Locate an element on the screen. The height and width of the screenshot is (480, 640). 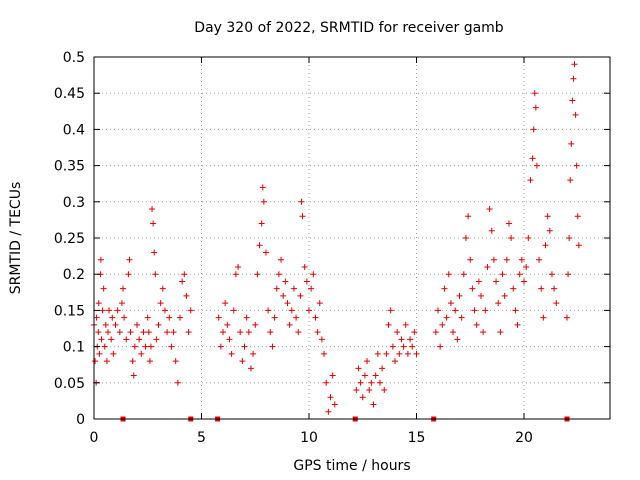
y-tick-label: 0.3 is located at coordinates (74, 203).